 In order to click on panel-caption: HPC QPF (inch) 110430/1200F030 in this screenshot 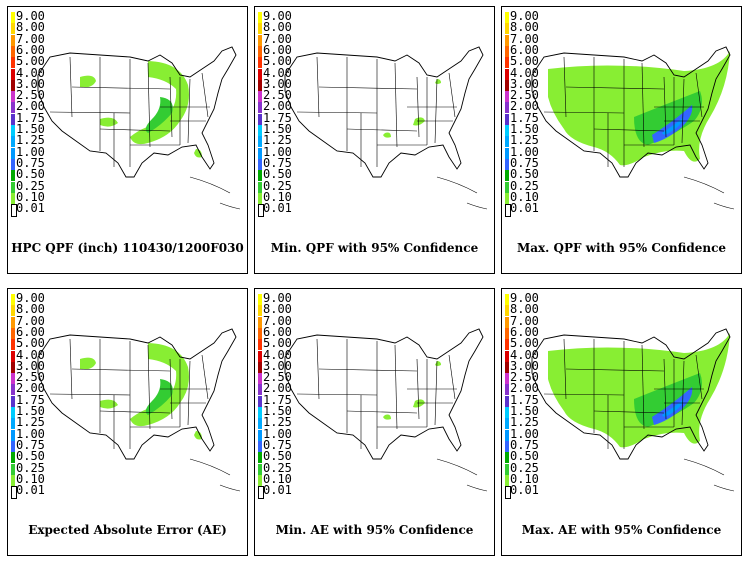, I will do `click(127, 248)`.